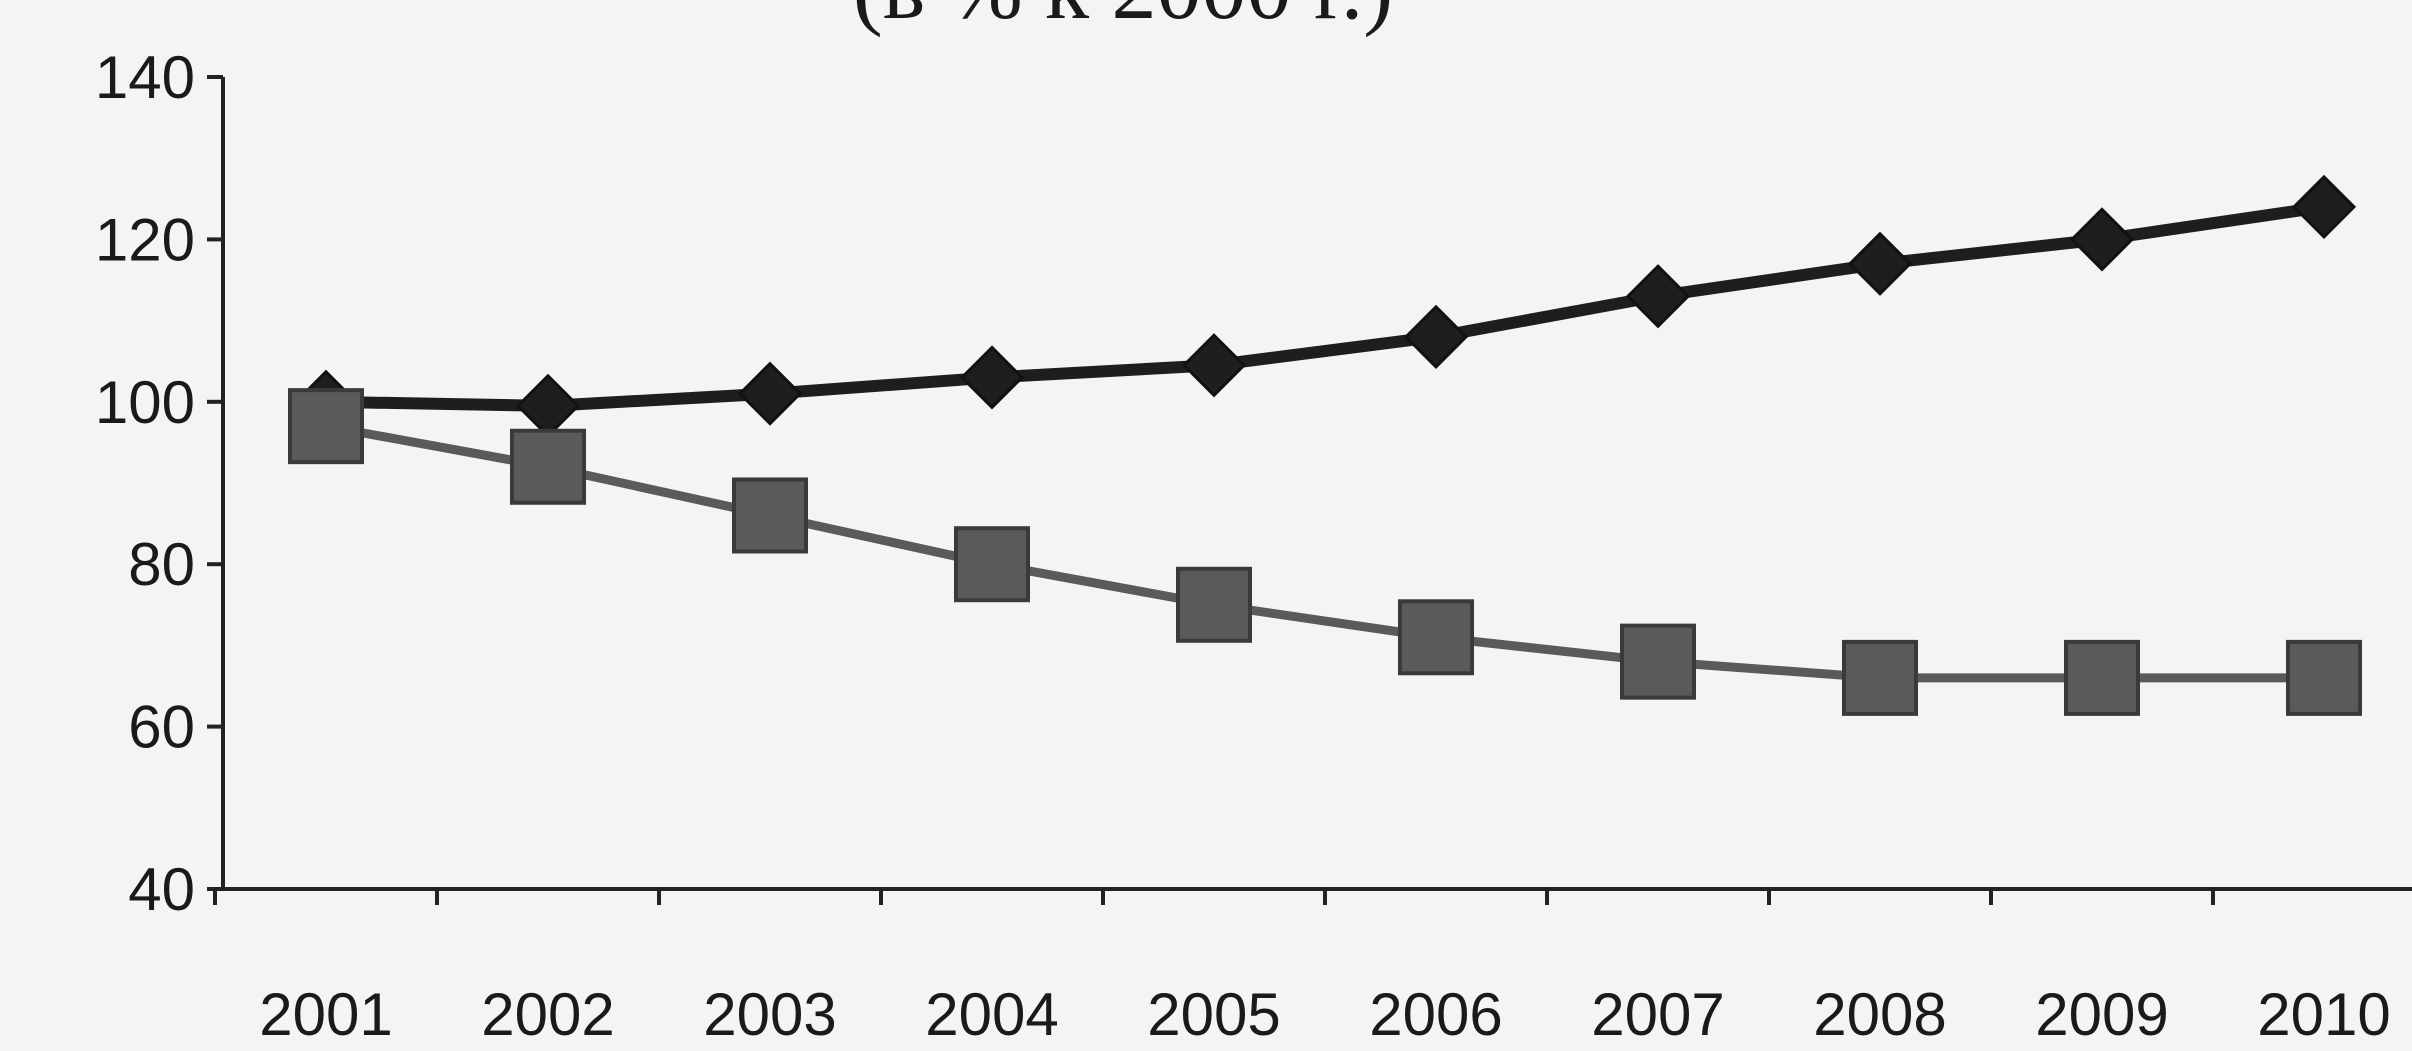  Describe the element at coordinates (161, 889) in the screenshot. I see `y-tick-label: 40` at that location.